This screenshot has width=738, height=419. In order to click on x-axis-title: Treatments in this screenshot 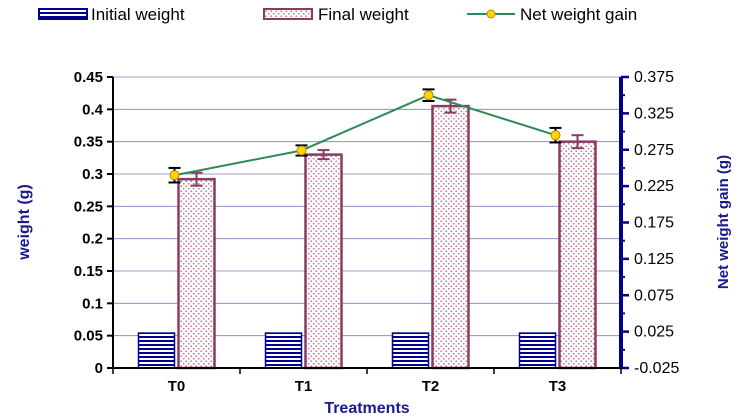, I will do `click(366, 408)`.